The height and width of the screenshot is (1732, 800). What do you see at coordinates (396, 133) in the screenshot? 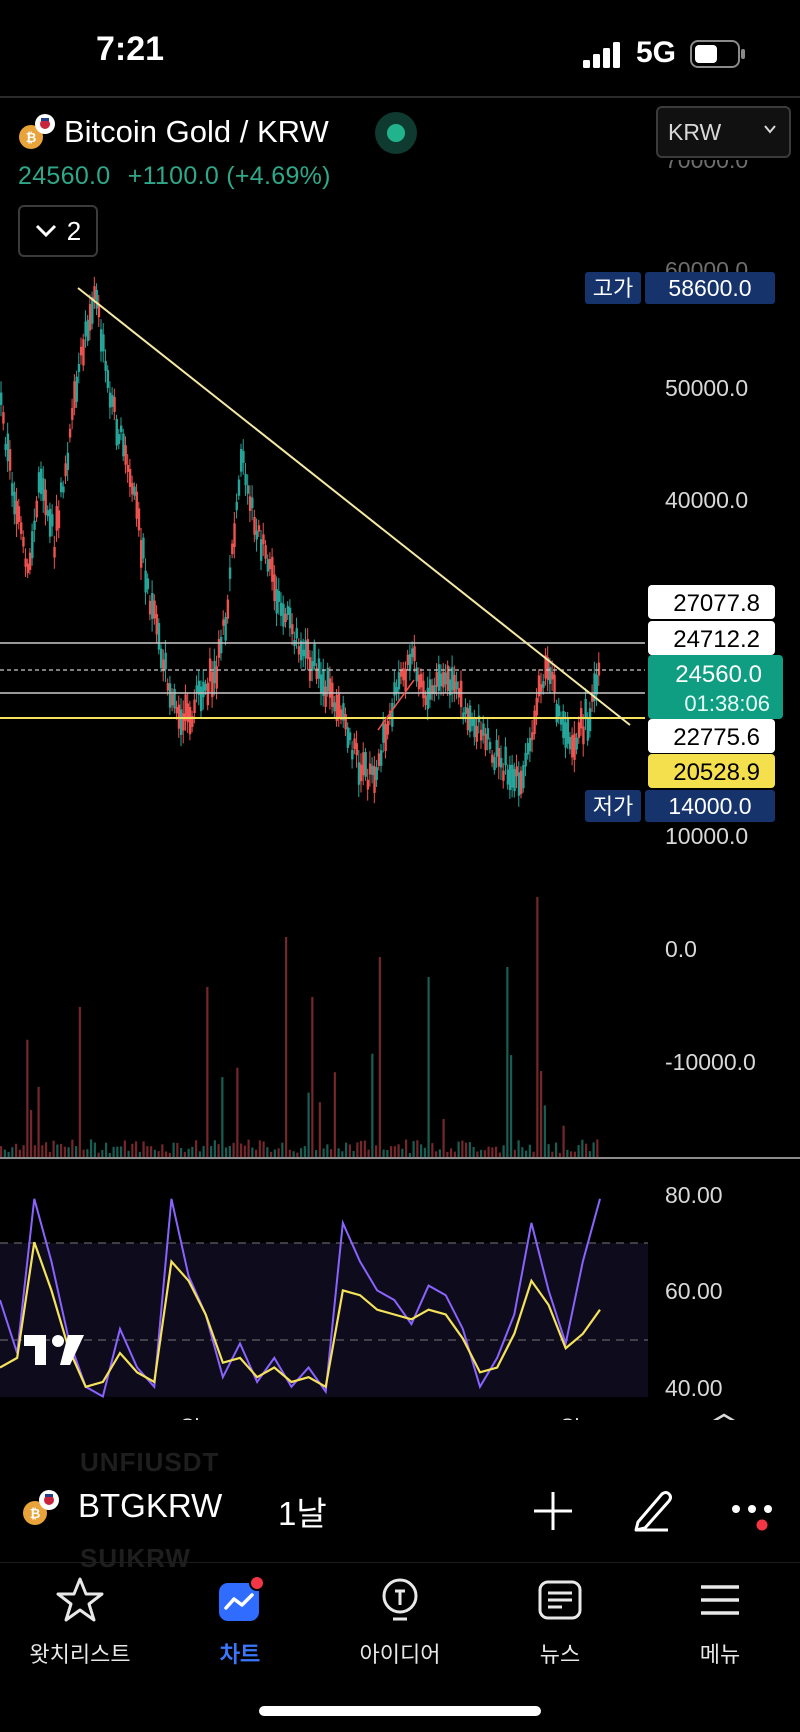
I see `live-dot-icon` at bounding box center [396, 133].